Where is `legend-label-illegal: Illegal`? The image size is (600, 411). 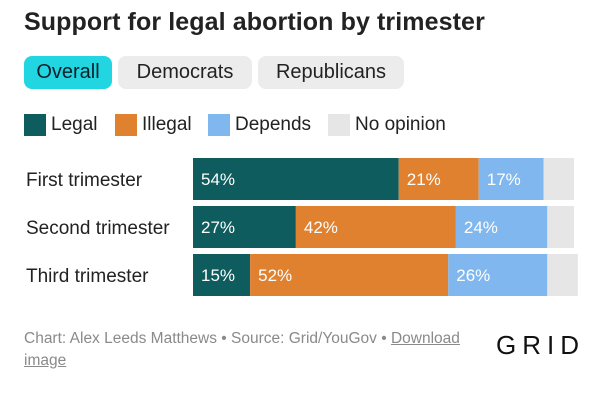 legend-label-illegal: Illegal is located at coordinates (167, 124).